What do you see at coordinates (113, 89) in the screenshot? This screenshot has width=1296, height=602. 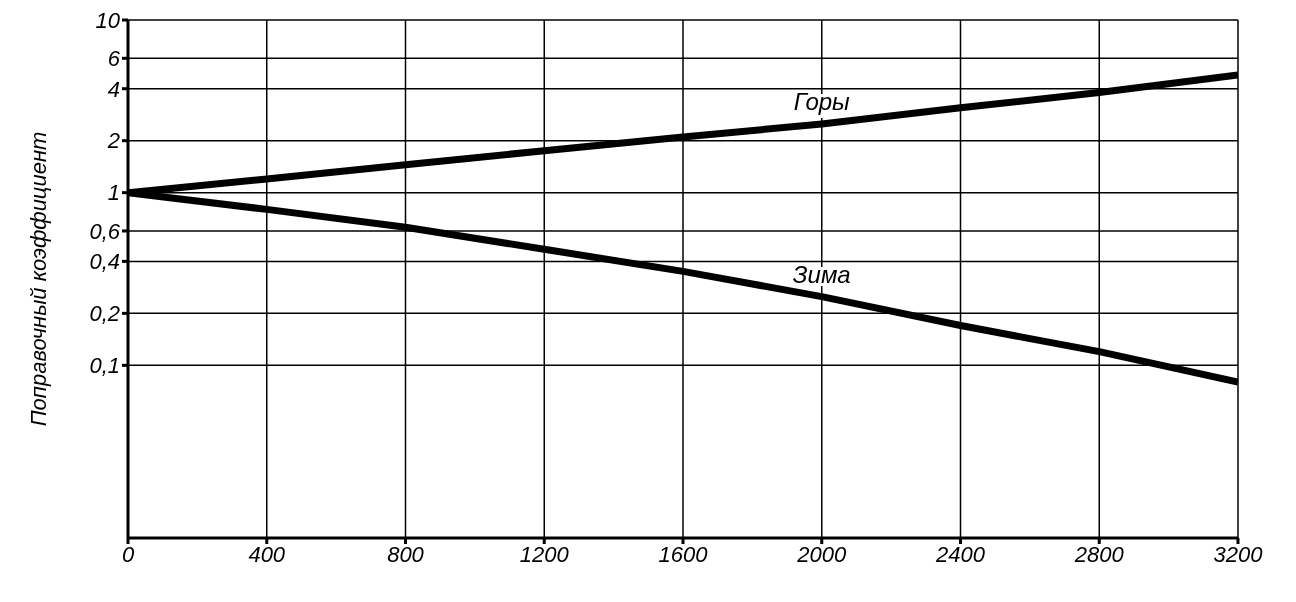 I see `y-tick-label: 4` at bounding box center [113, 89].